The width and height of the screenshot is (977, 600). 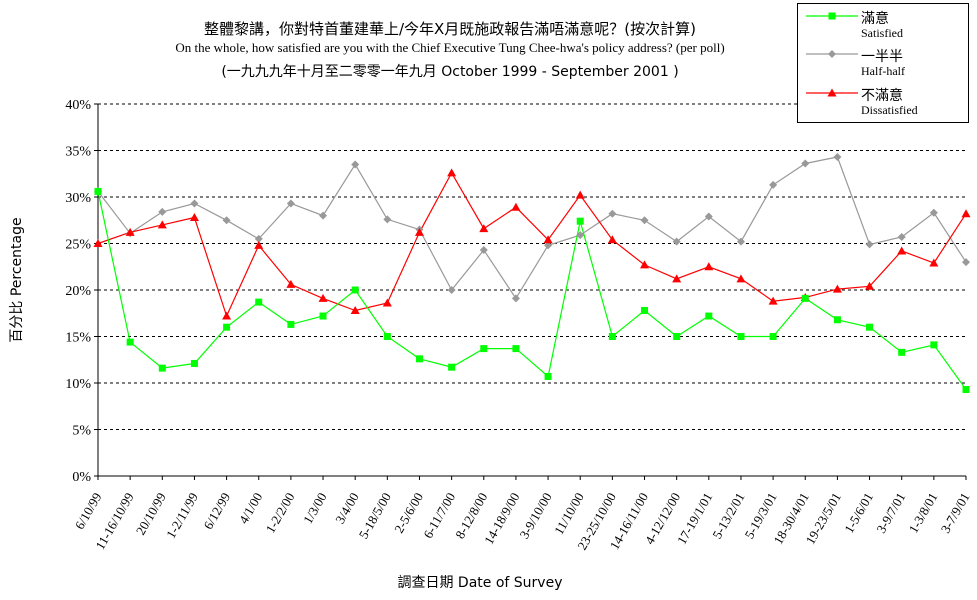 I want to click on x-axis-label: 調查日期 Date of Survey, so click(x=480, y=583).